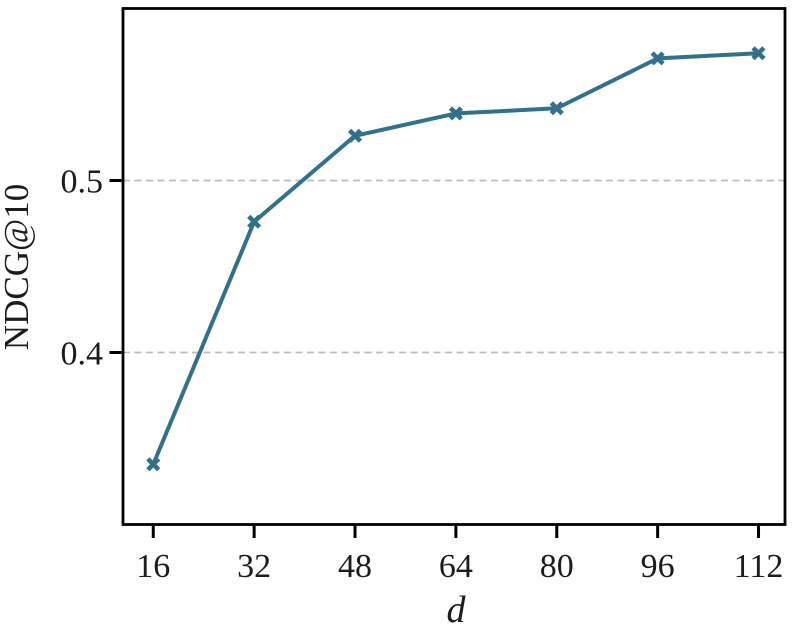 The height and width of the screenshot is (639, 797). What do you see at coordinates (658, 566) in the screenshot?
I see `x-tick-label: 96` at bounding box center [658, 566].